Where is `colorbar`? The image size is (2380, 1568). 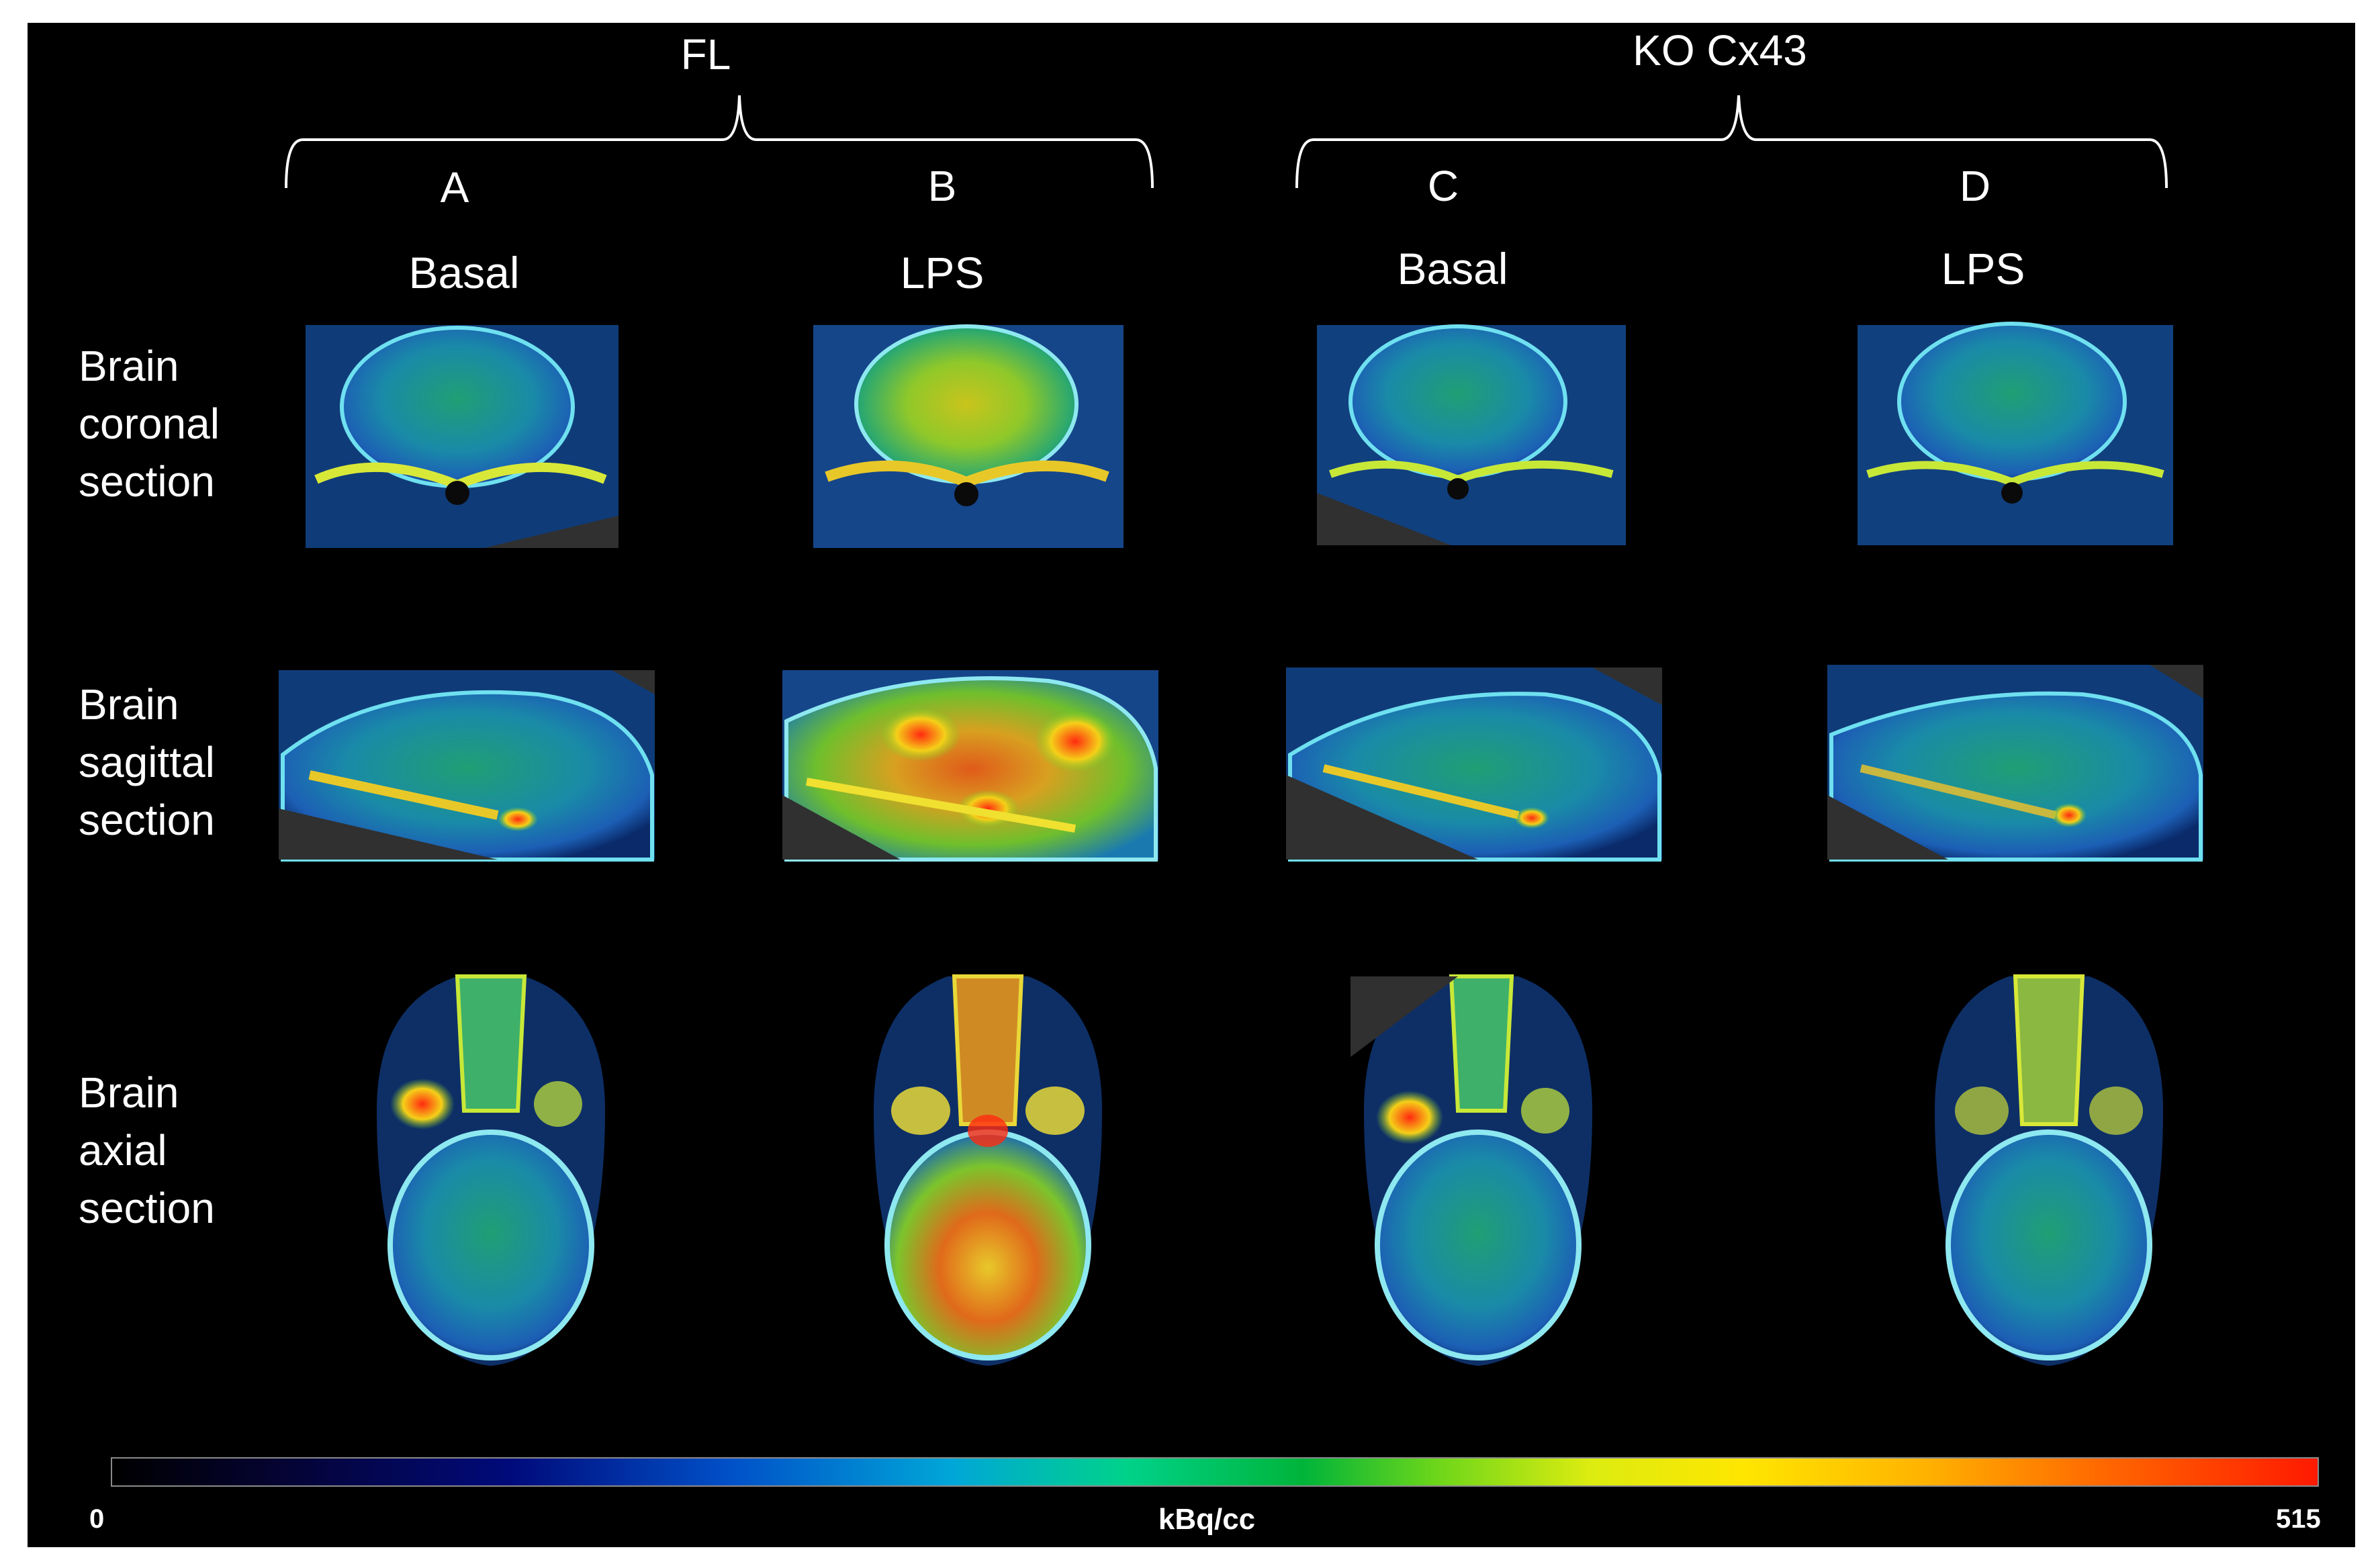 colorbar is located at coordinates (1215, 1472).